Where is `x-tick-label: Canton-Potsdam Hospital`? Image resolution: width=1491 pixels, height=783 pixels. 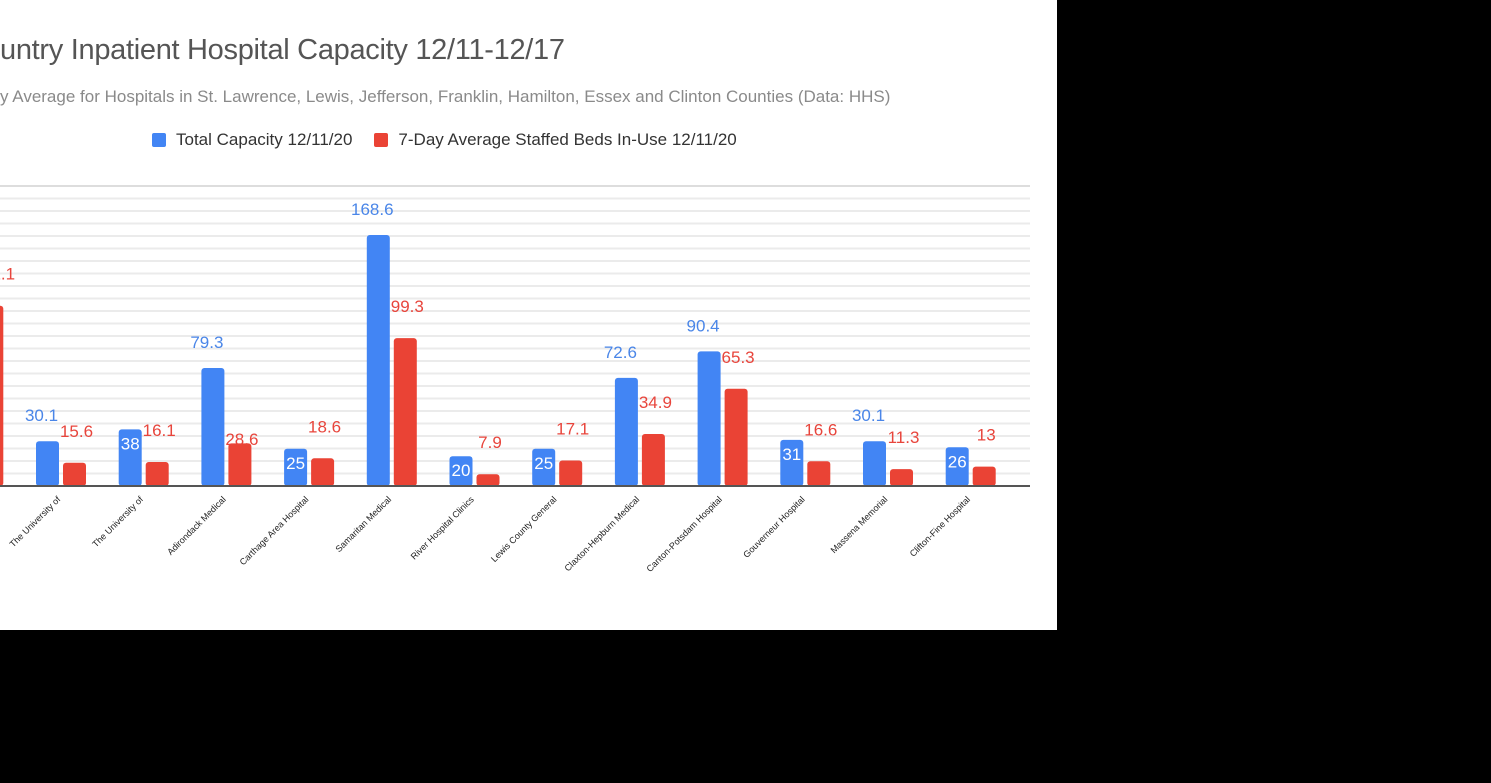 x-tick-label: Canton-Potsdam Hospital is located at coordinates (684, 534).